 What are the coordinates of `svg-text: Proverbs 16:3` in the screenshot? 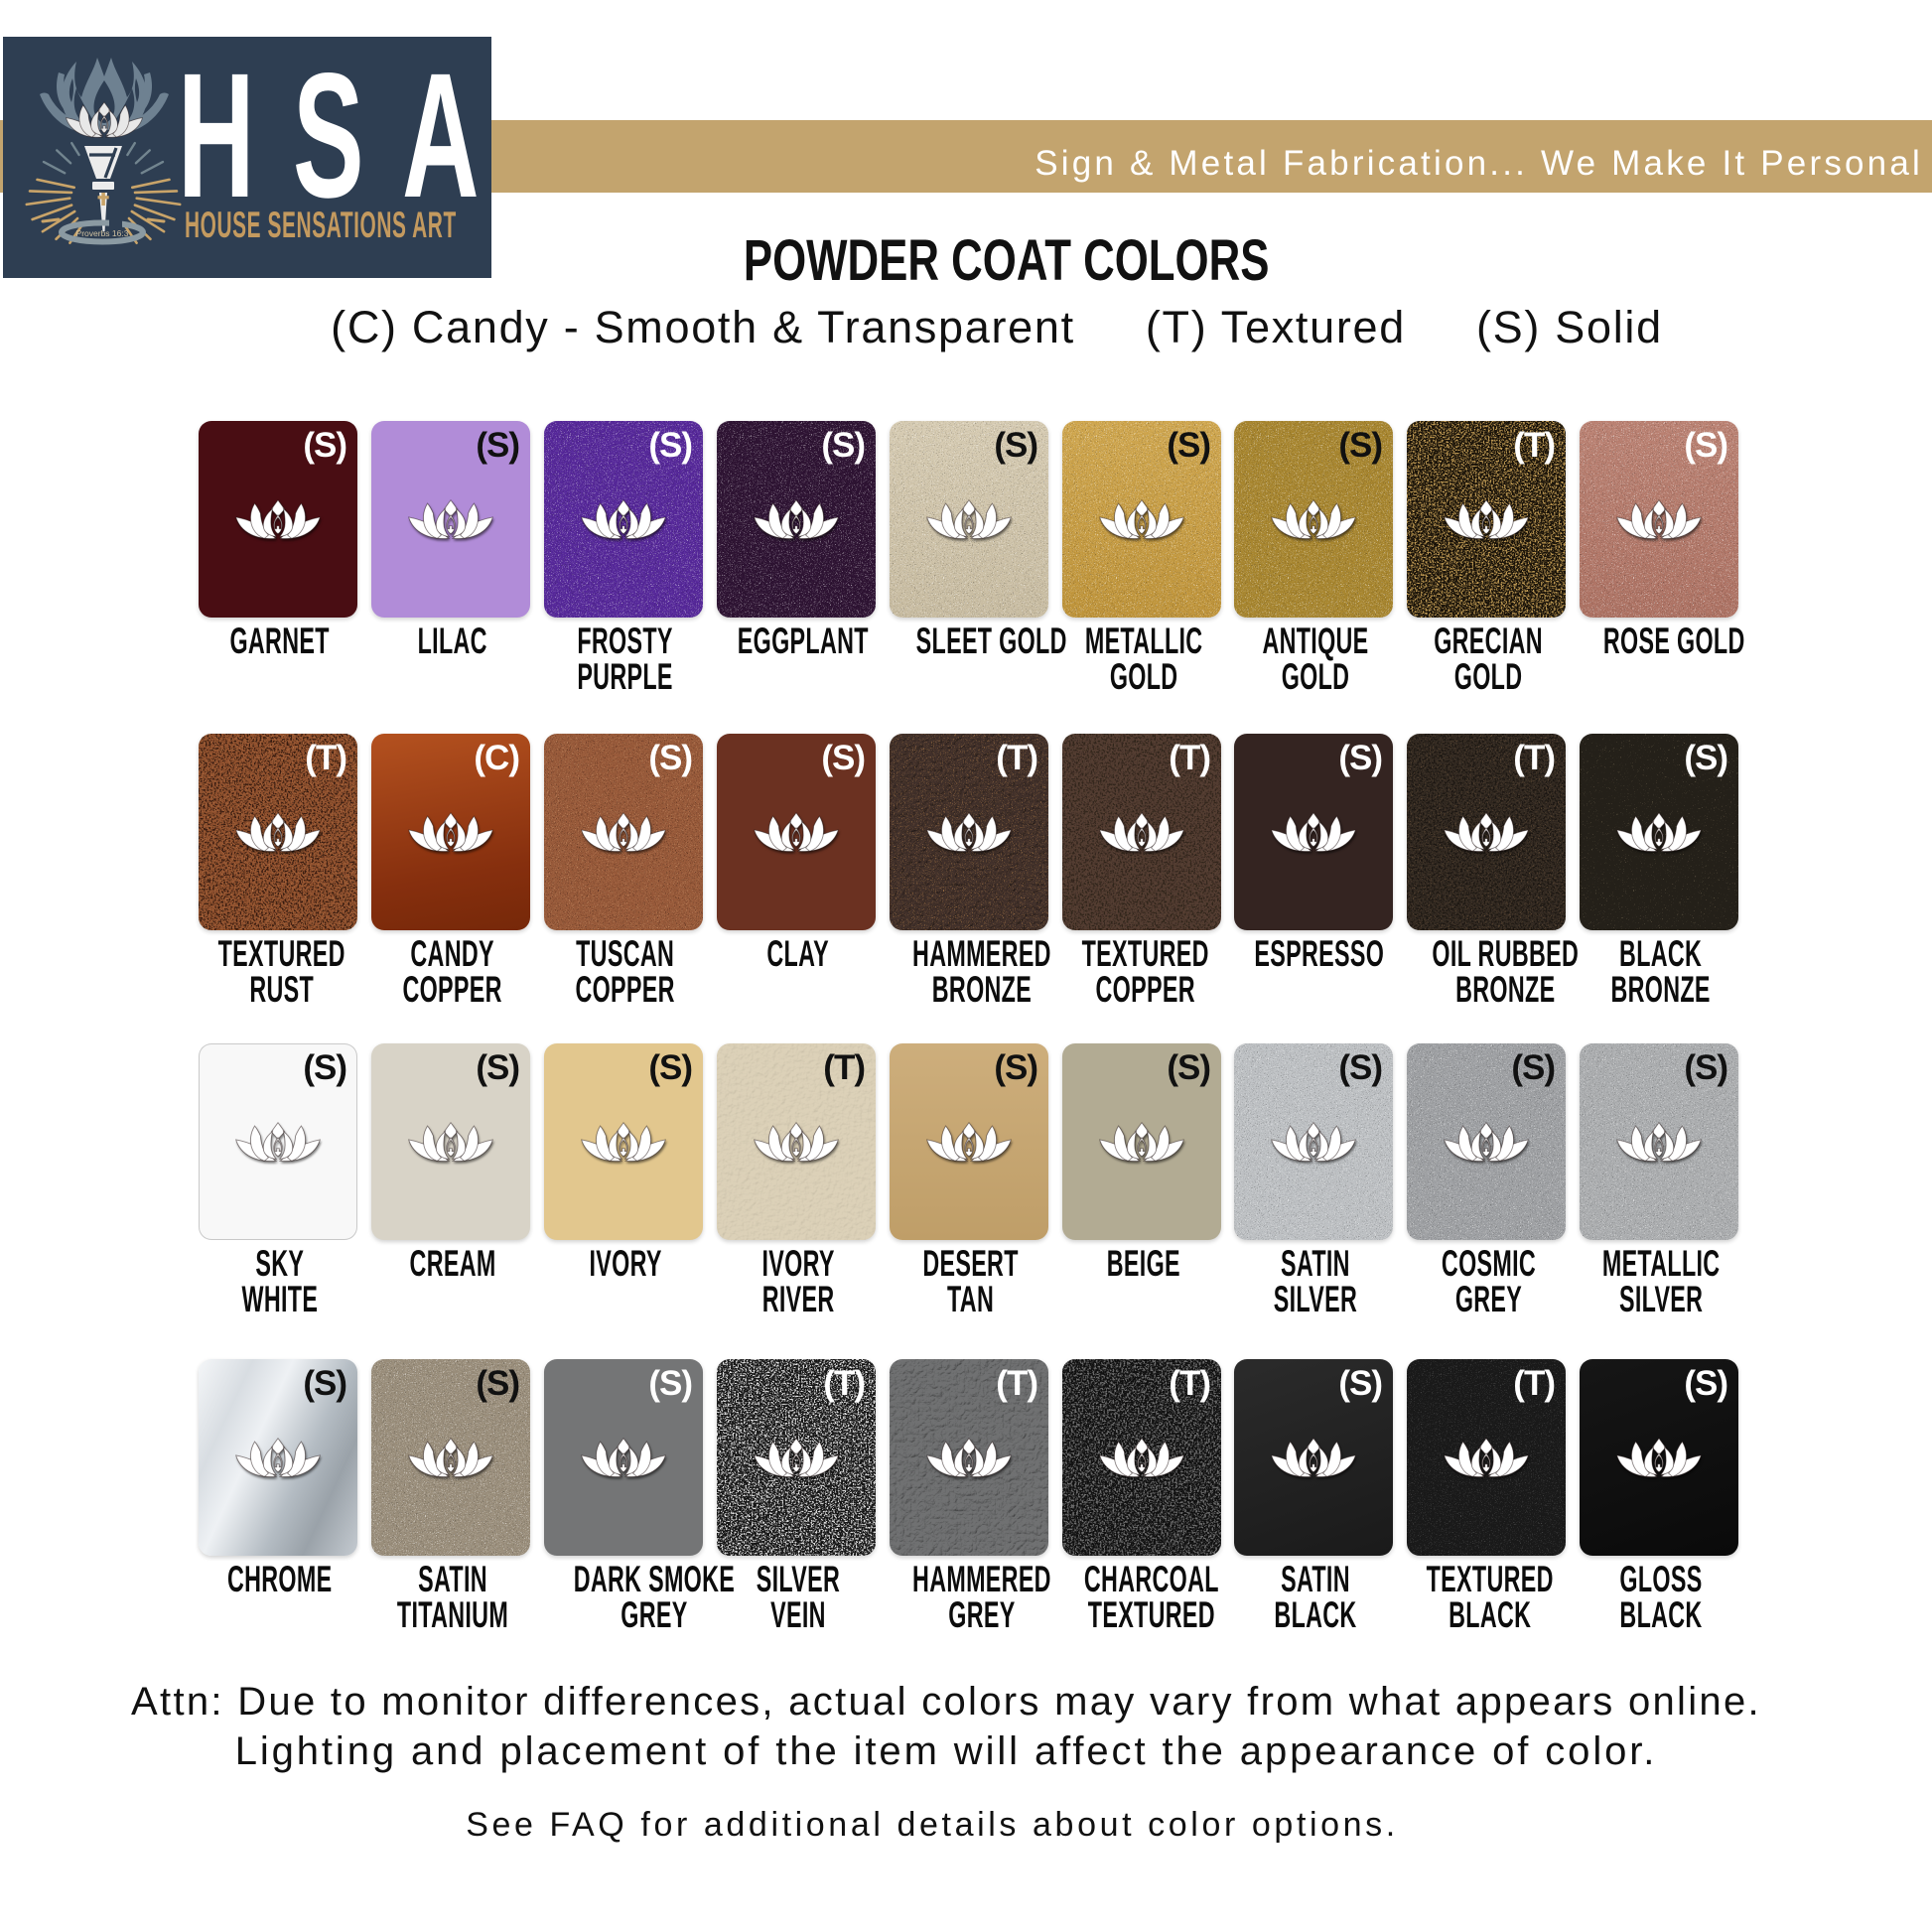 It's located at (102, 233).